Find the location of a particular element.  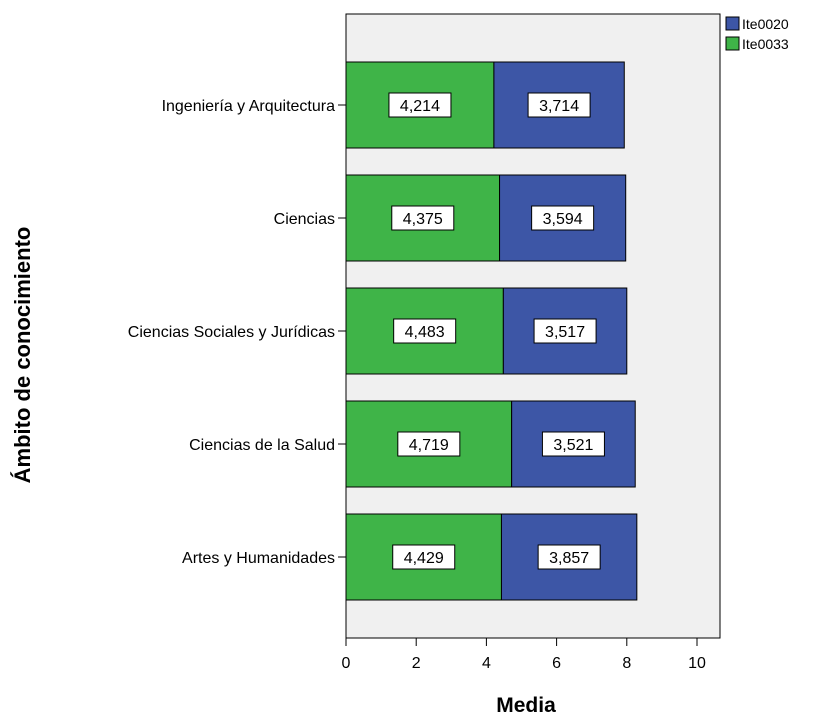

data-label: 3,714 is located at coordinates (559, 106).